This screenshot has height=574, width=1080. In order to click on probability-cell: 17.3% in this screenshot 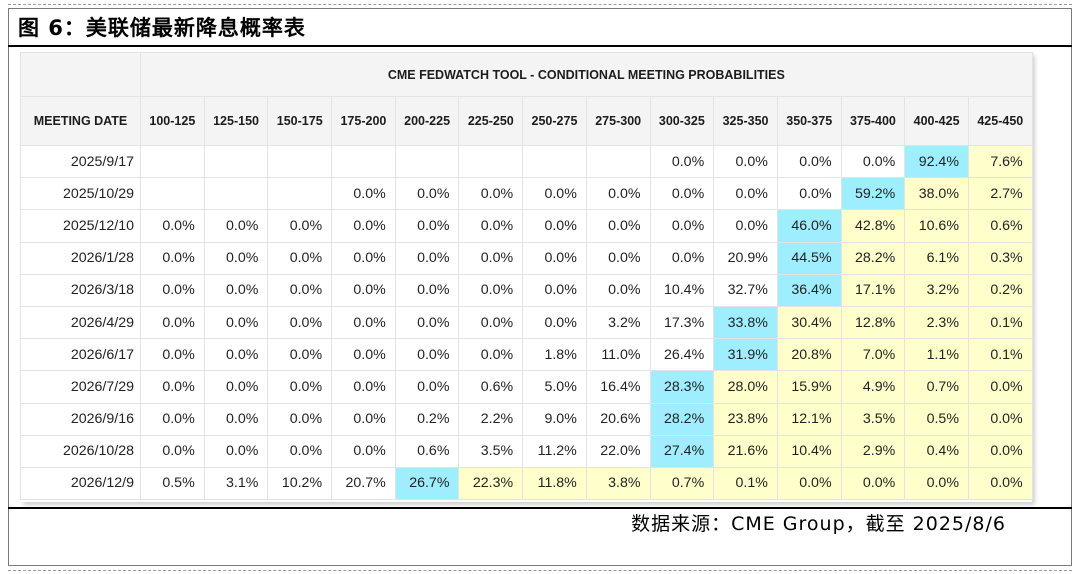, I will do `click(682, 322)`.